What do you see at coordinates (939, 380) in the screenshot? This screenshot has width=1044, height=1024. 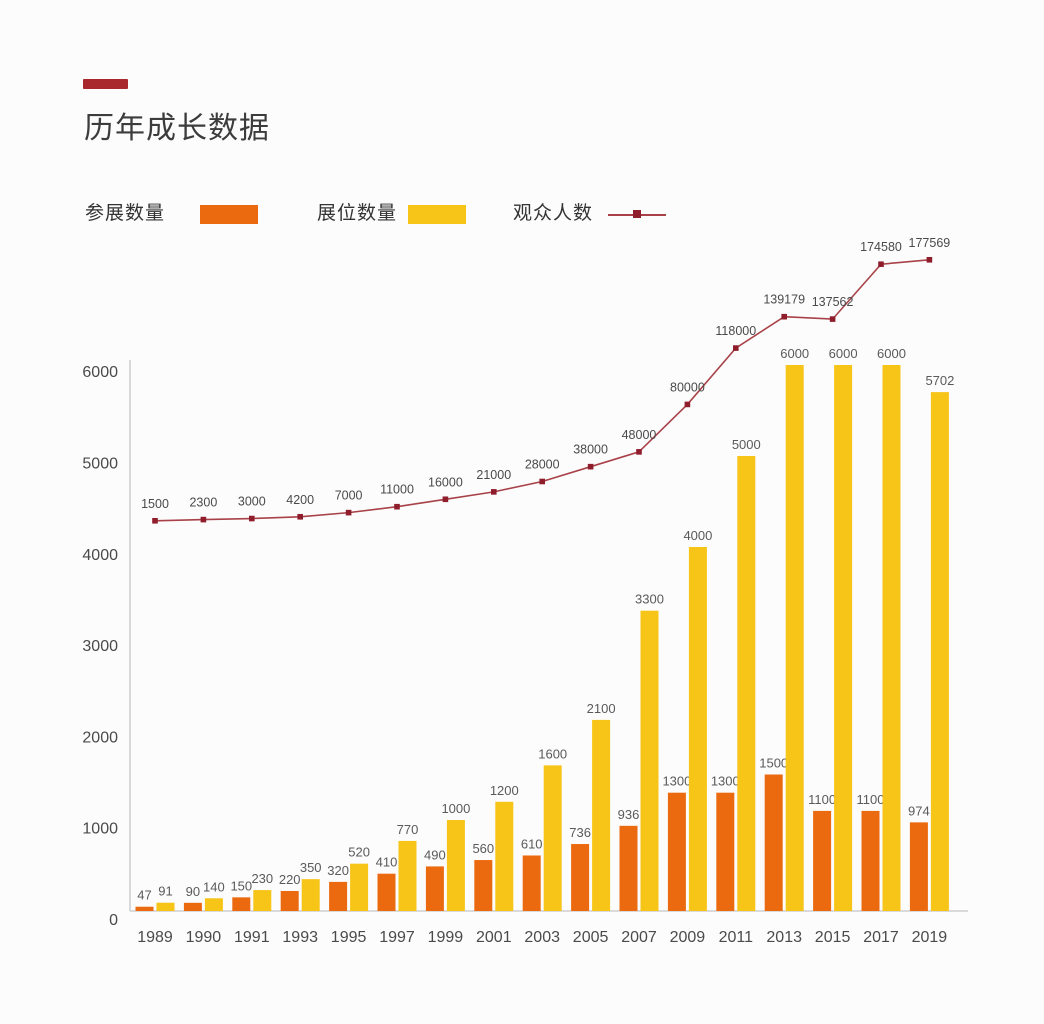 I see `bar-value-label: 5702` at bounding box center [939, 380].